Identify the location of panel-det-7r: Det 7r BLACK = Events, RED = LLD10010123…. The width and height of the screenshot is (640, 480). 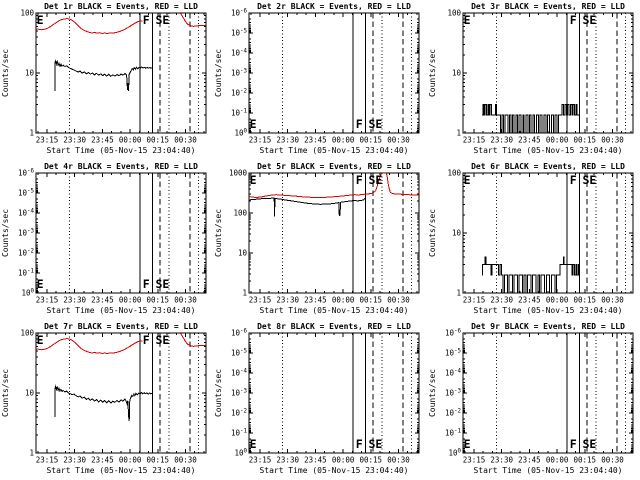
(104, 398).